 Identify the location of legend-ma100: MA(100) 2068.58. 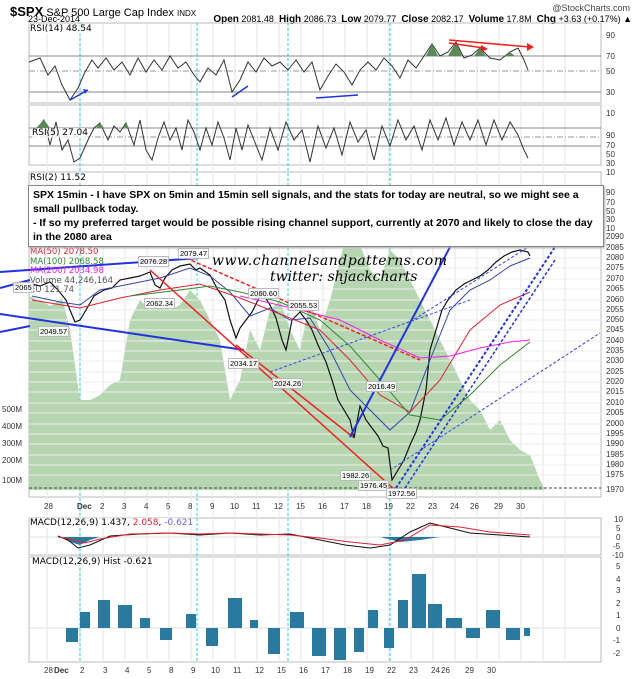
(67, 261).